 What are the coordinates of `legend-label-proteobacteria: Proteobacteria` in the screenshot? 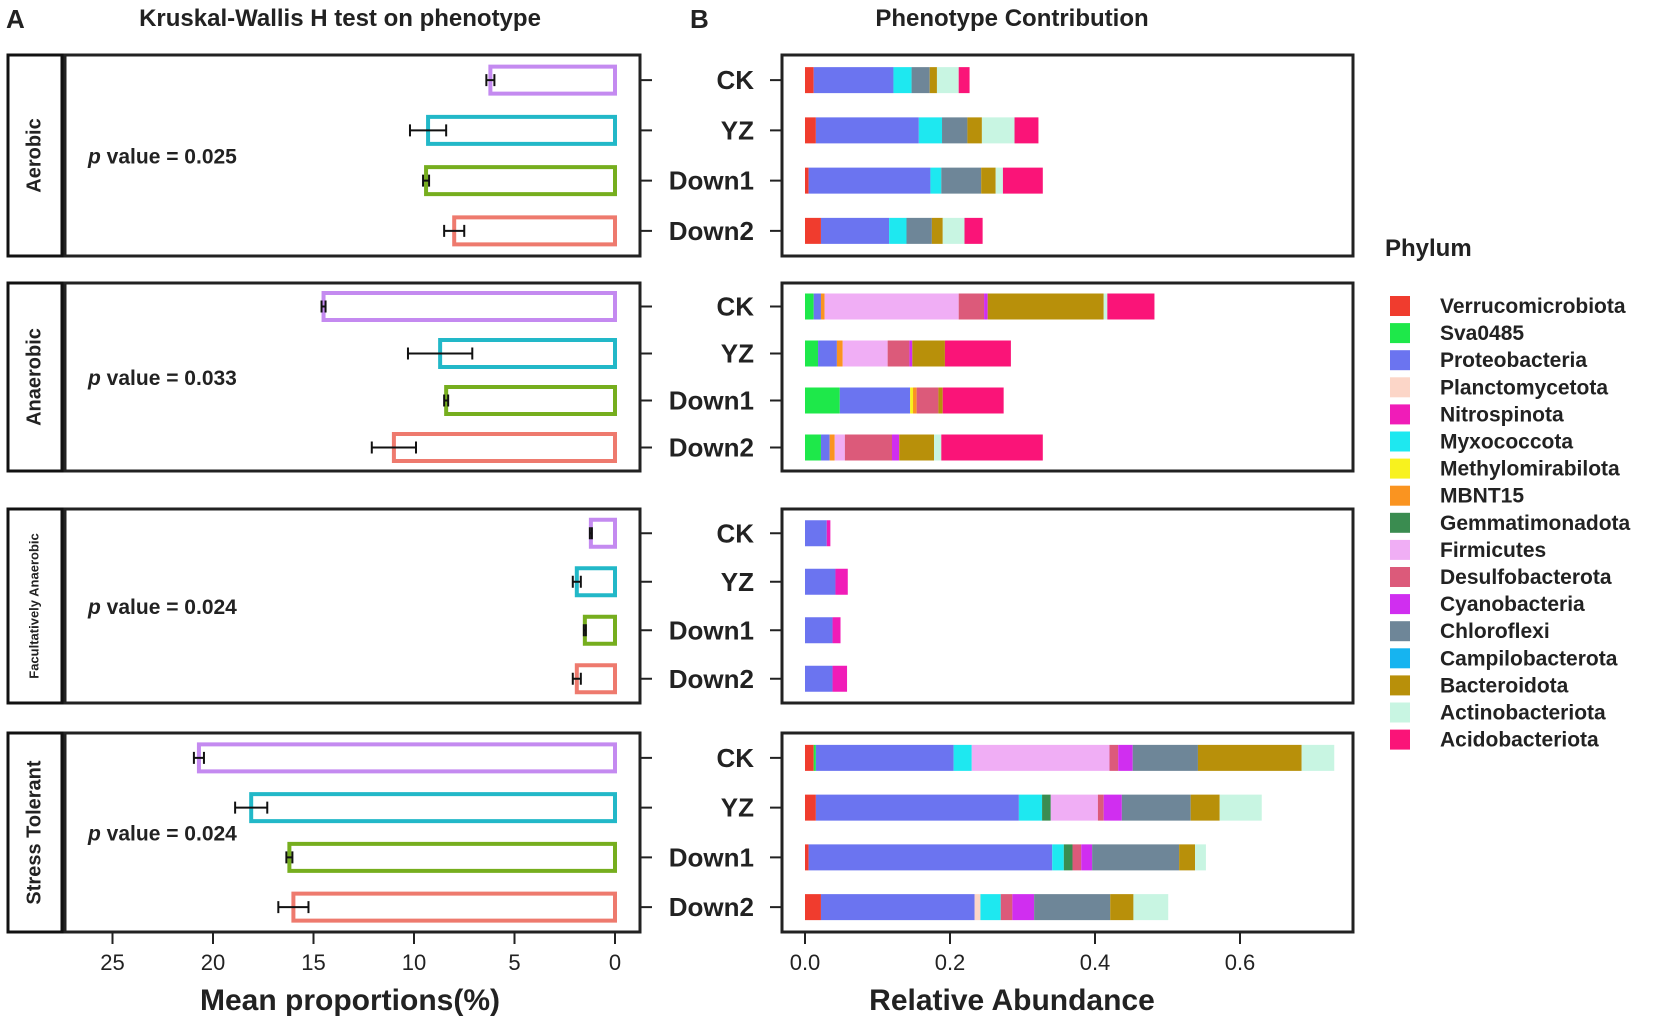 It's located at (1513, 360).